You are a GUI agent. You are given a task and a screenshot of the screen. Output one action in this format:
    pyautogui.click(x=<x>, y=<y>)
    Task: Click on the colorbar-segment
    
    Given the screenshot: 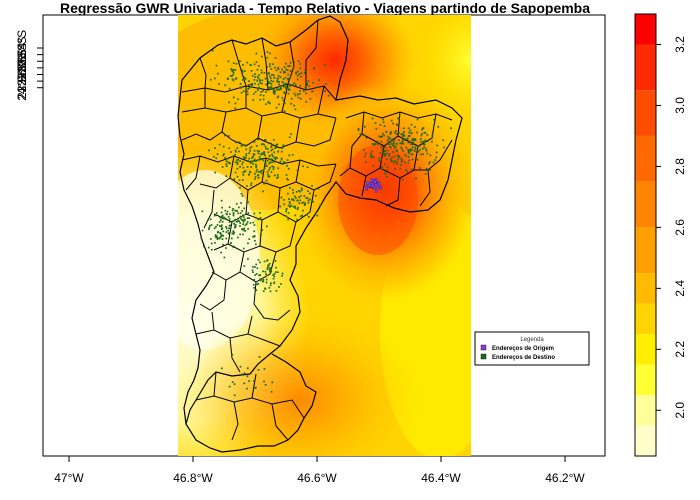 What is the action you would take?
    pyautogui.click(x=645, y=319)
    